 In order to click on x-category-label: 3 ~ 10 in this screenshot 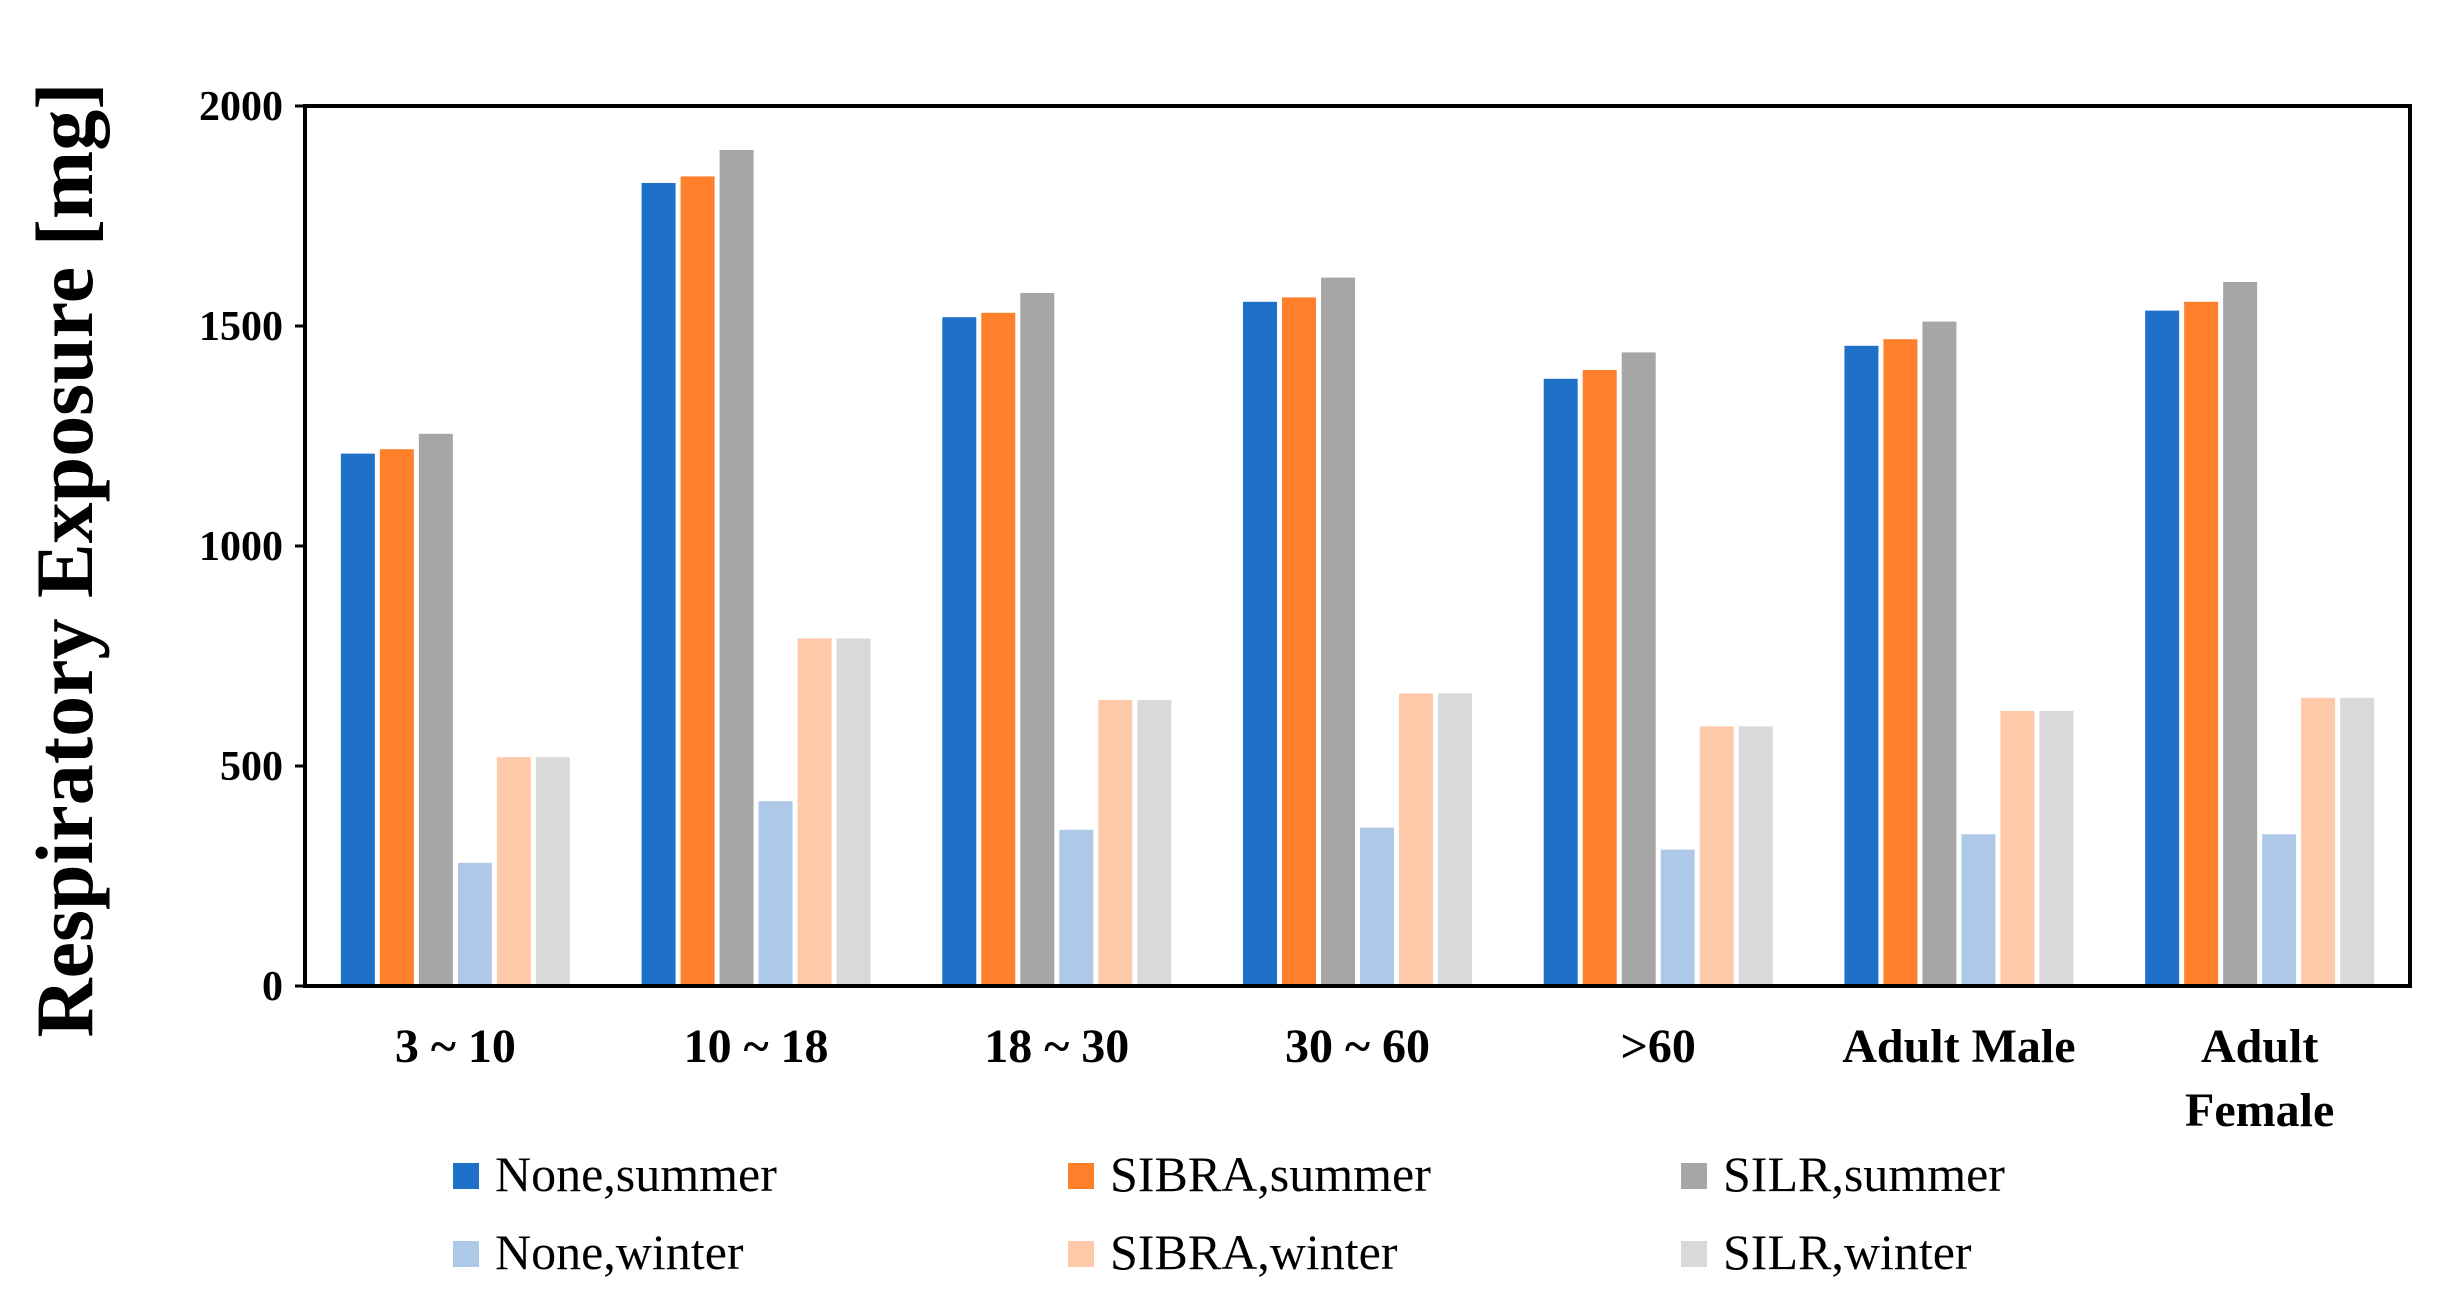, I will do `click(455, 1046)`.